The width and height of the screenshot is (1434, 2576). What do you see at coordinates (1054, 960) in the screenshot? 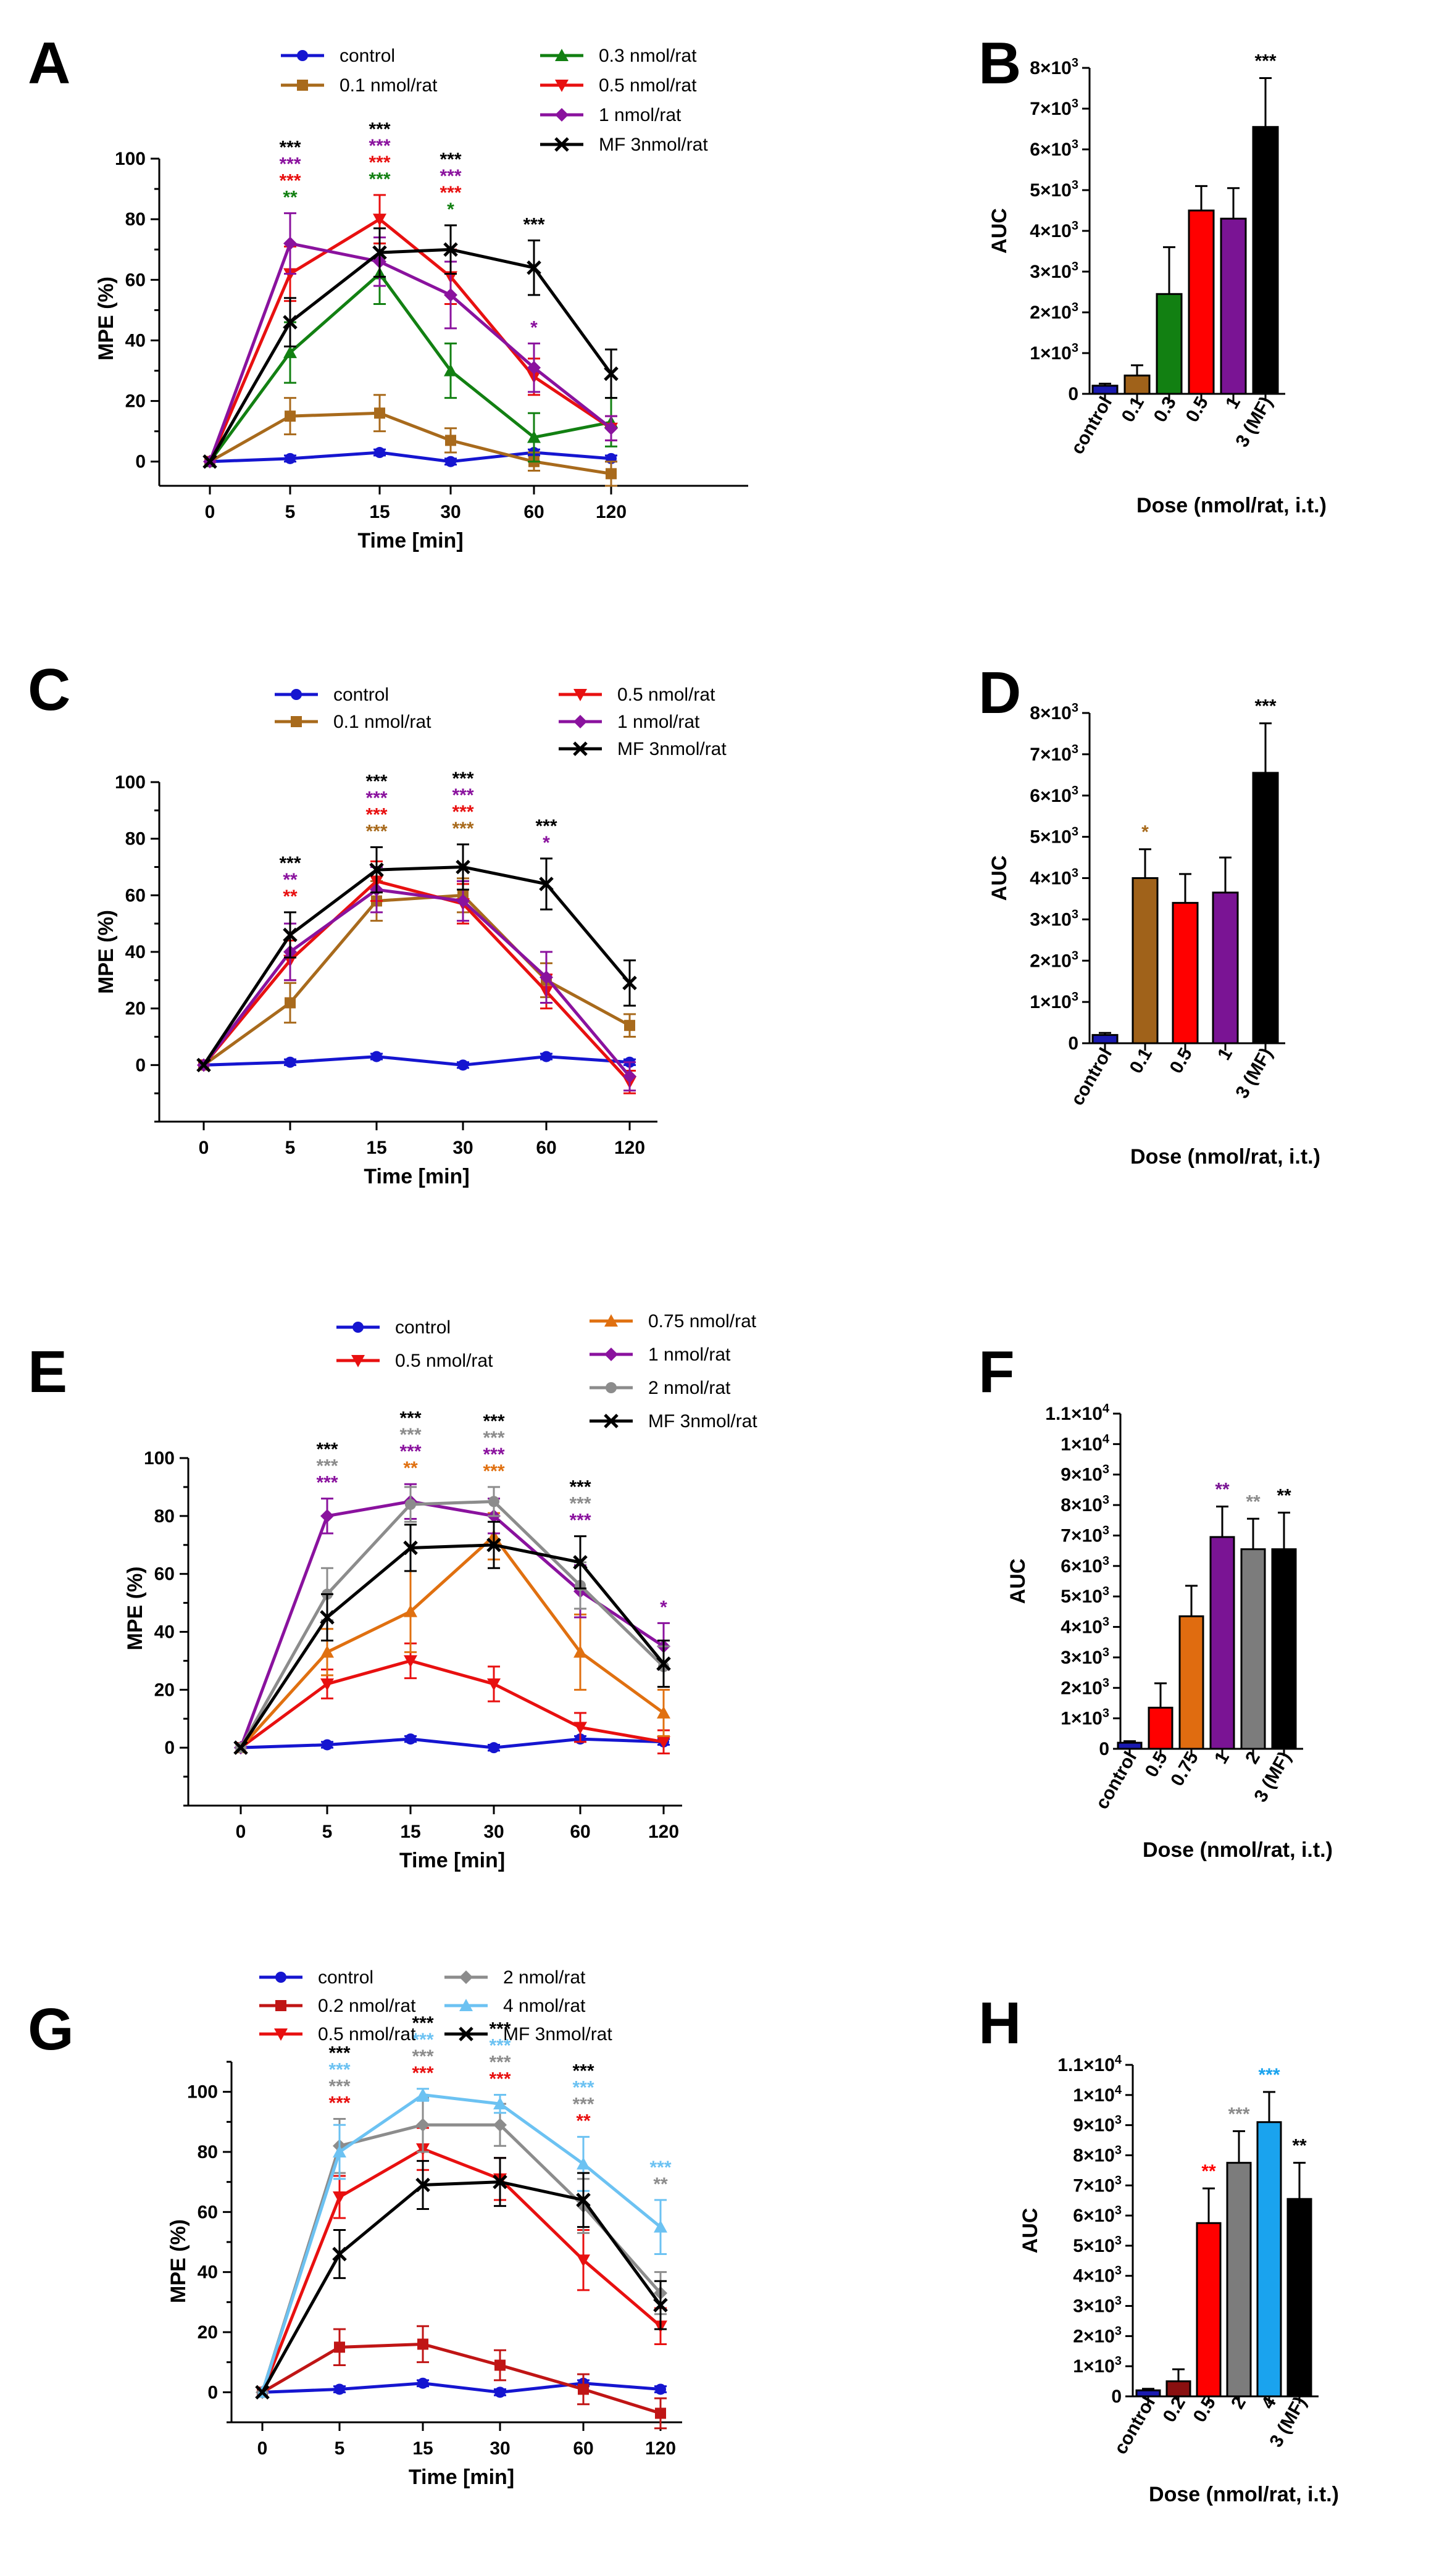
I see `y-tick-label: 2×10³` at bounding box center [1054, 960].